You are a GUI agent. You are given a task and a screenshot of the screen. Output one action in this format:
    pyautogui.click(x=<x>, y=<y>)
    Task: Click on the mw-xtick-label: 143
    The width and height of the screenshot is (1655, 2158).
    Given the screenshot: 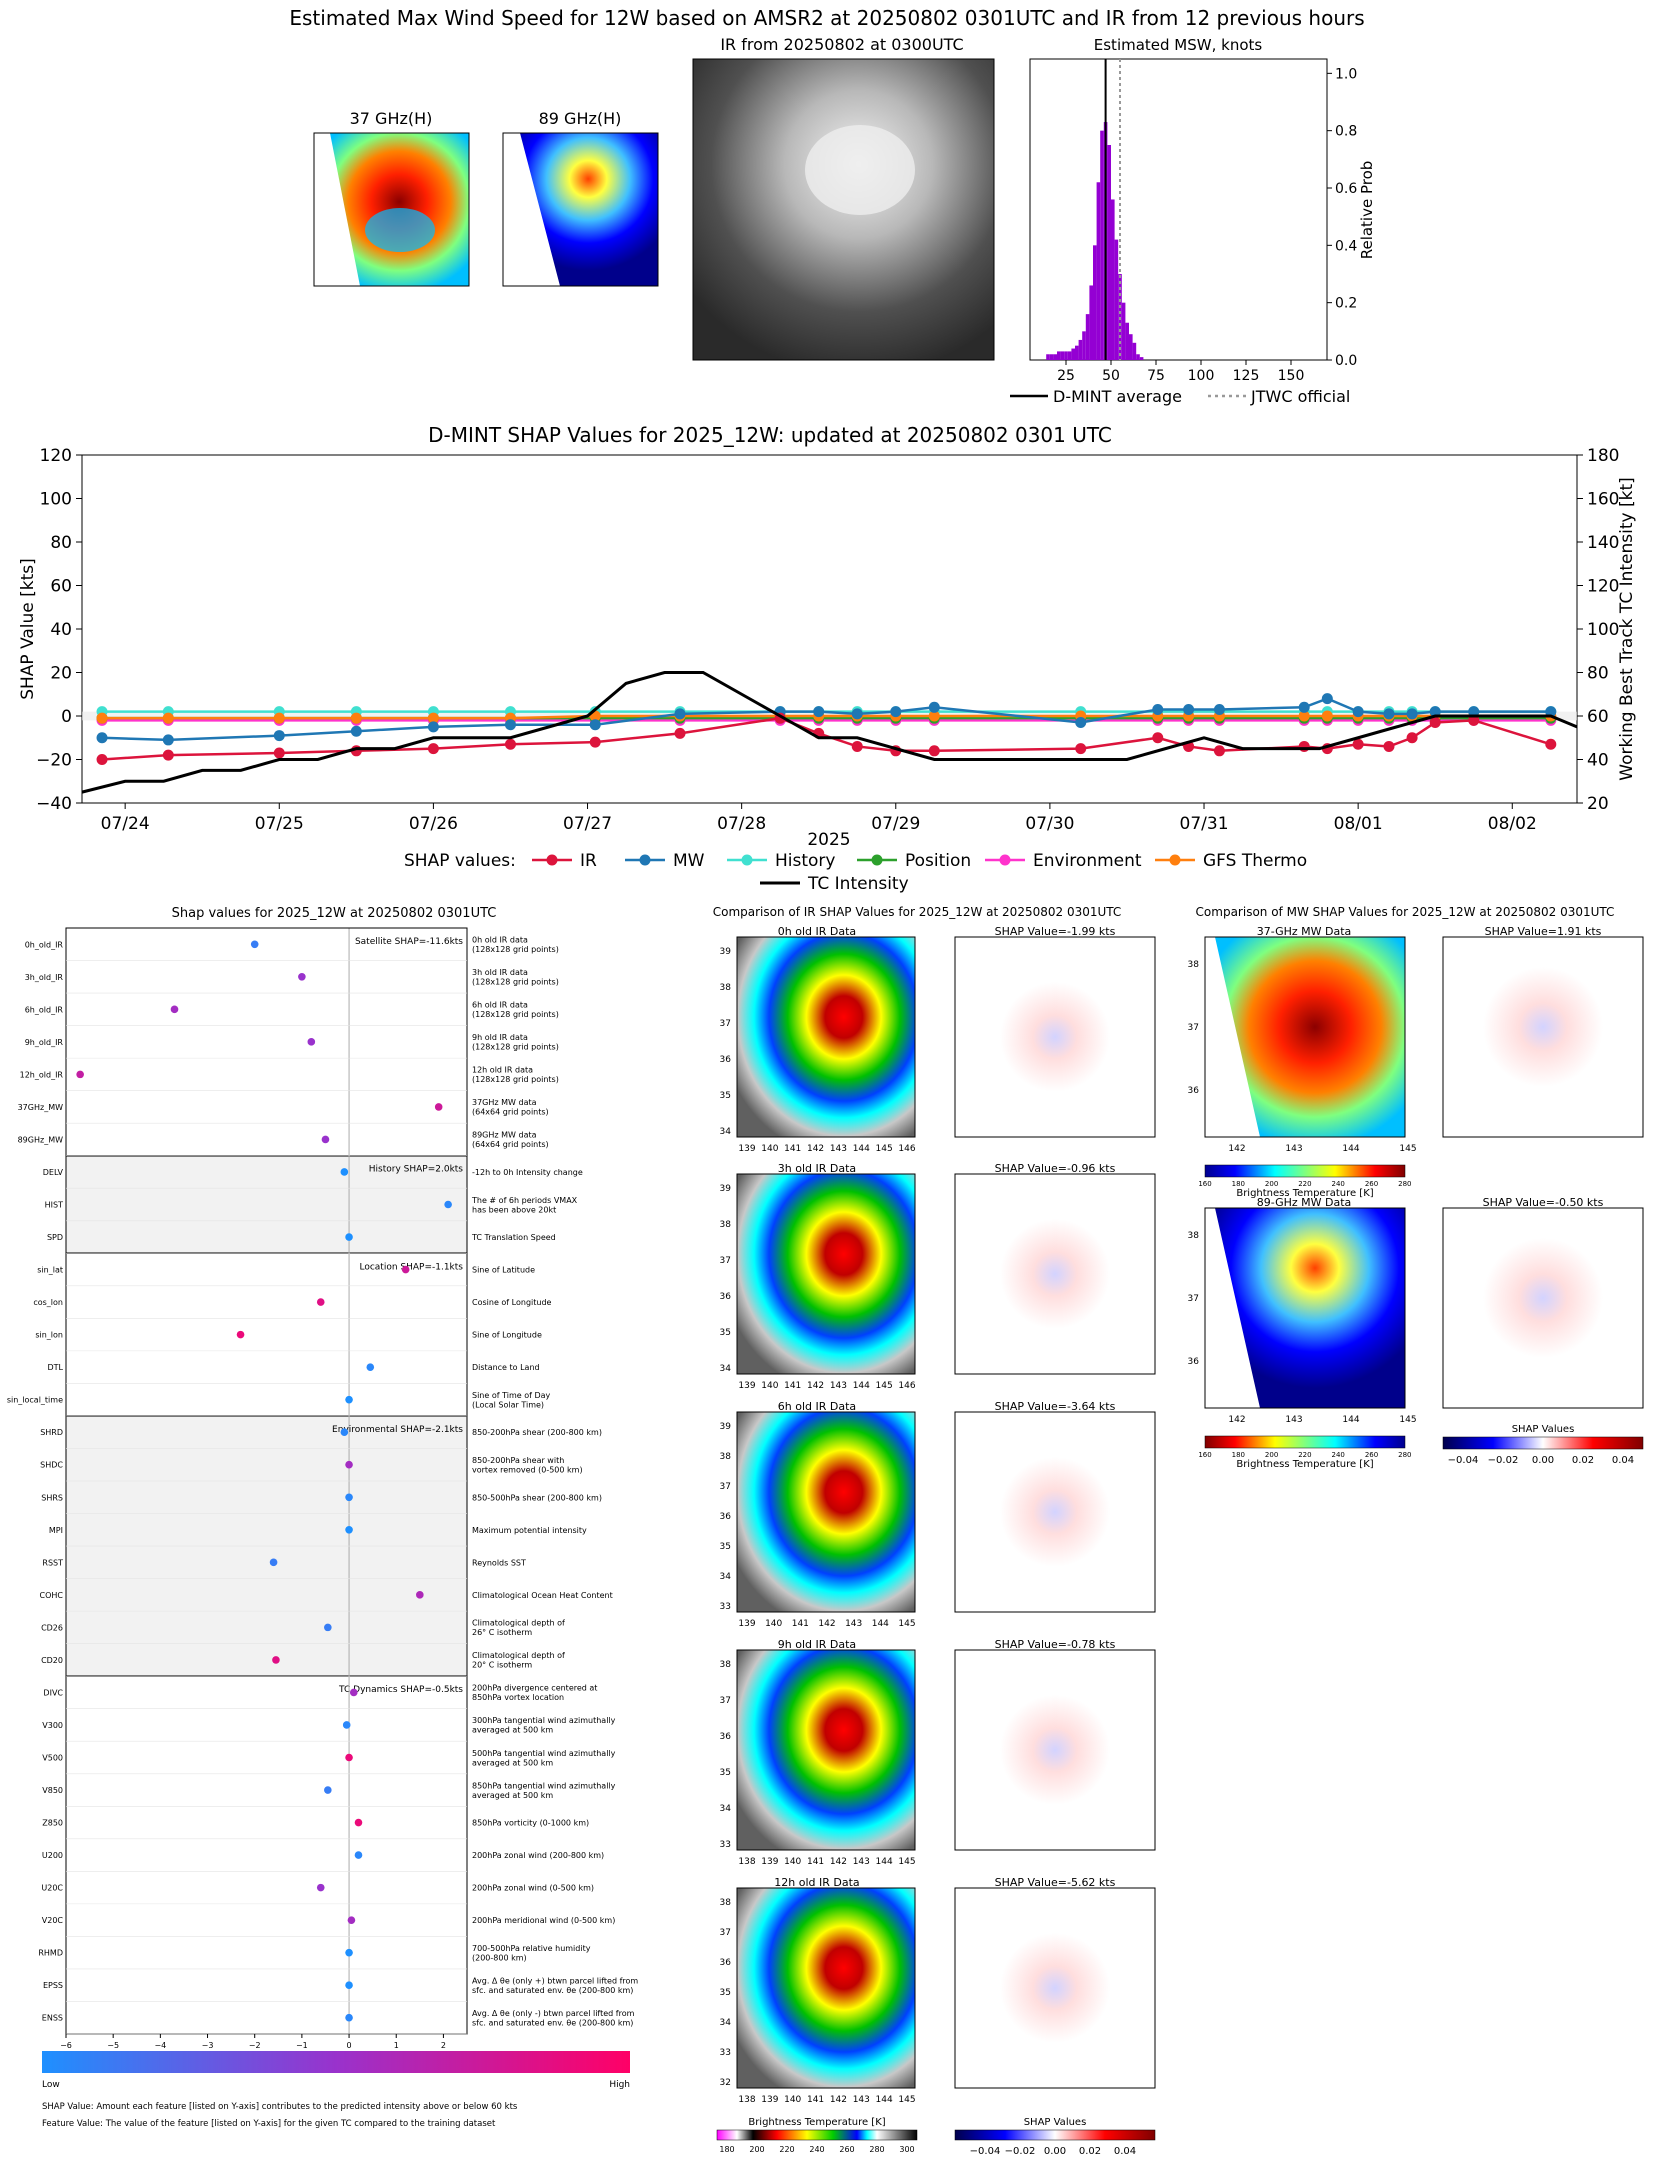 What is the action you would take?
    pyautogui.click(x=1293, y=1149)
    